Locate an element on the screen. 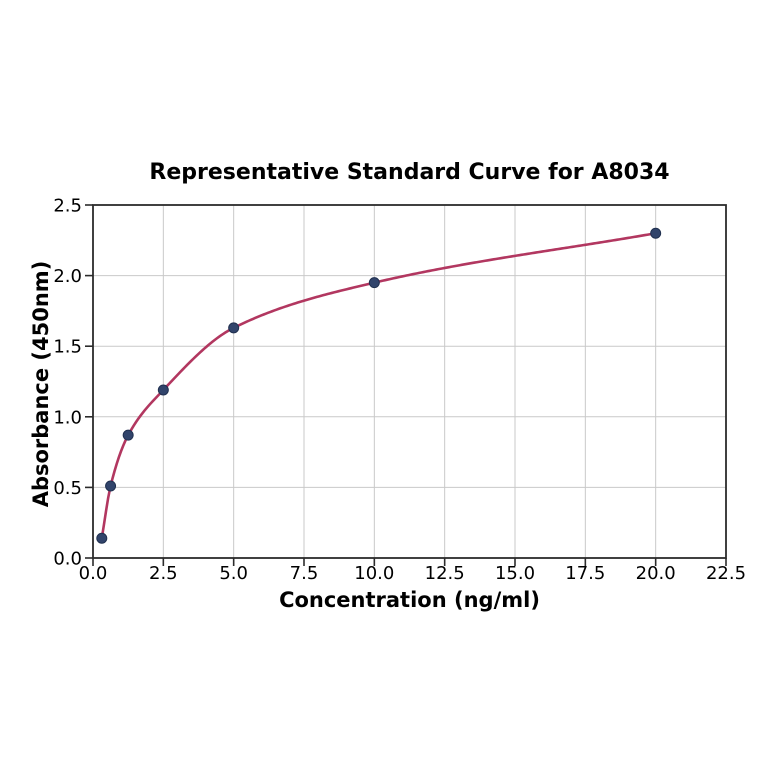 Image resolution: width=764 pixels, height=764 pixels. x-tick-label: 20.0 is located at coordinates (656, 573).